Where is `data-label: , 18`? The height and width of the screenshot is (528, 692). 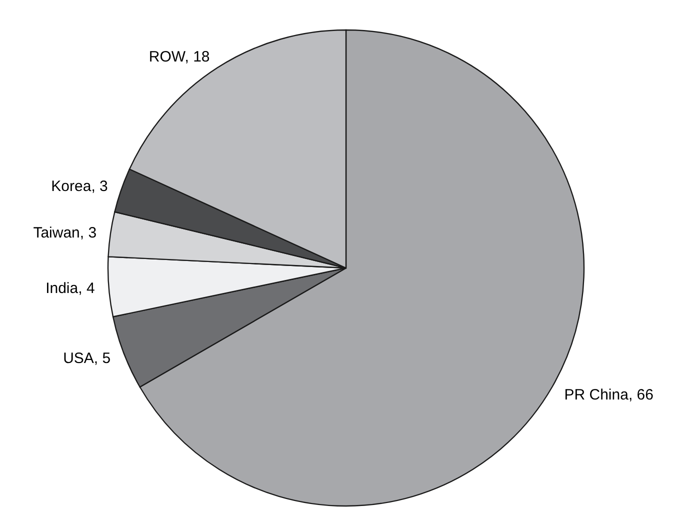 data-label: , 18 is located at coordinates (197, 57).